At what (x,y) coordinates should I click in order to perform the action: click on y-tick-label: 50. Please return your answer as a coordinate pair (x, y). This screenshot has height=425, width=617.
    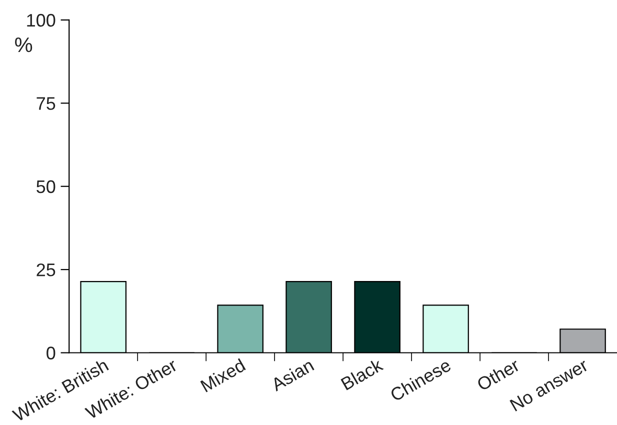
    Looking at the image, I should click on (46, 187).